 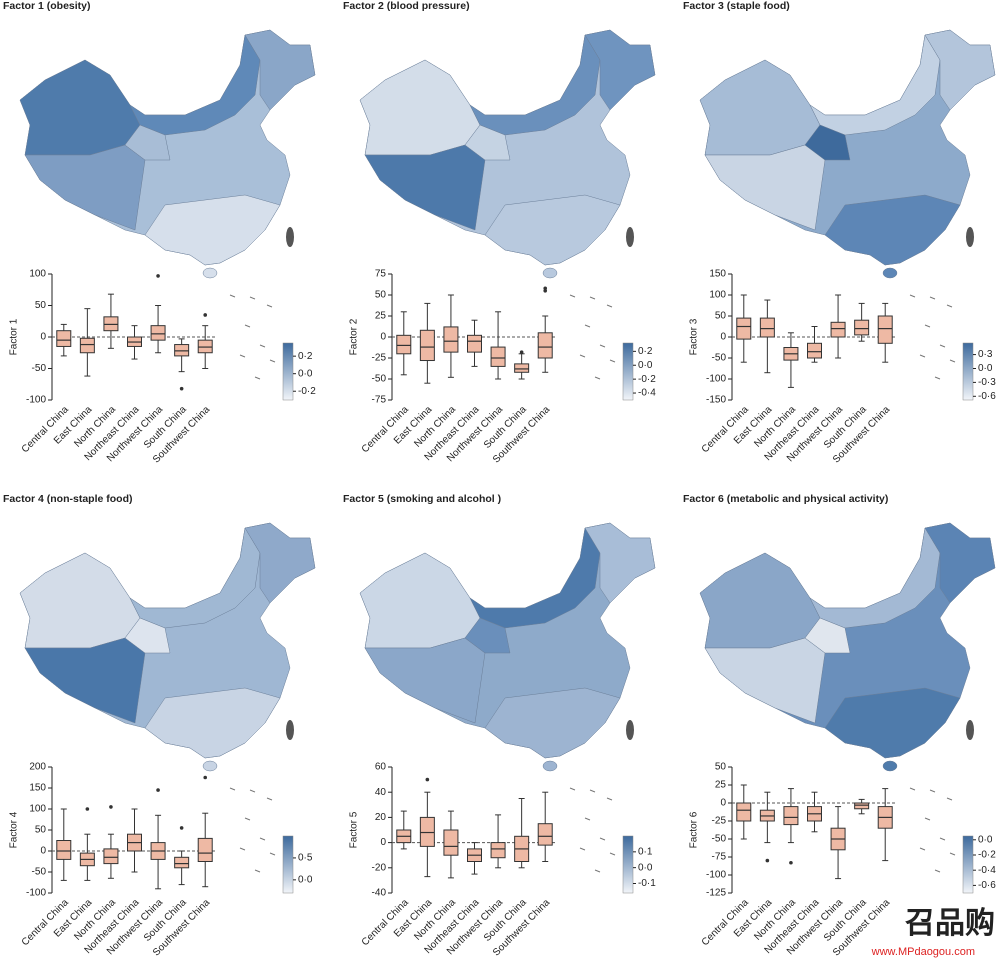 I want to click on colorbar-tick-label: 0·5, so click(x=305, y=858).